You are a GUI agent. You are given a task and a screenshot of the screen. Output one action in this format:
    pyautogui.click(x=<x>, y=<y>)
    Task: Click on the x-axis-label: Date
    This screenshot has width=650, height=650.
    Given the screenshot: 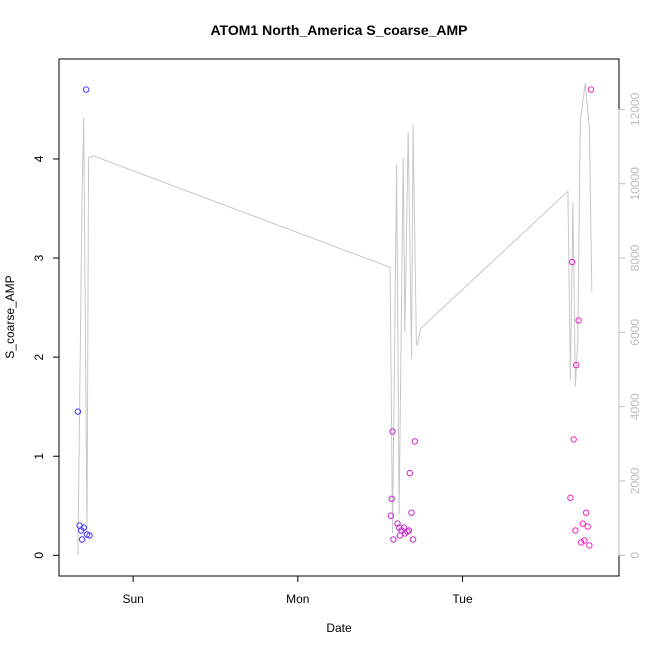 What is the action you would take?
    pyautogui.click(x=339, y=628)
    